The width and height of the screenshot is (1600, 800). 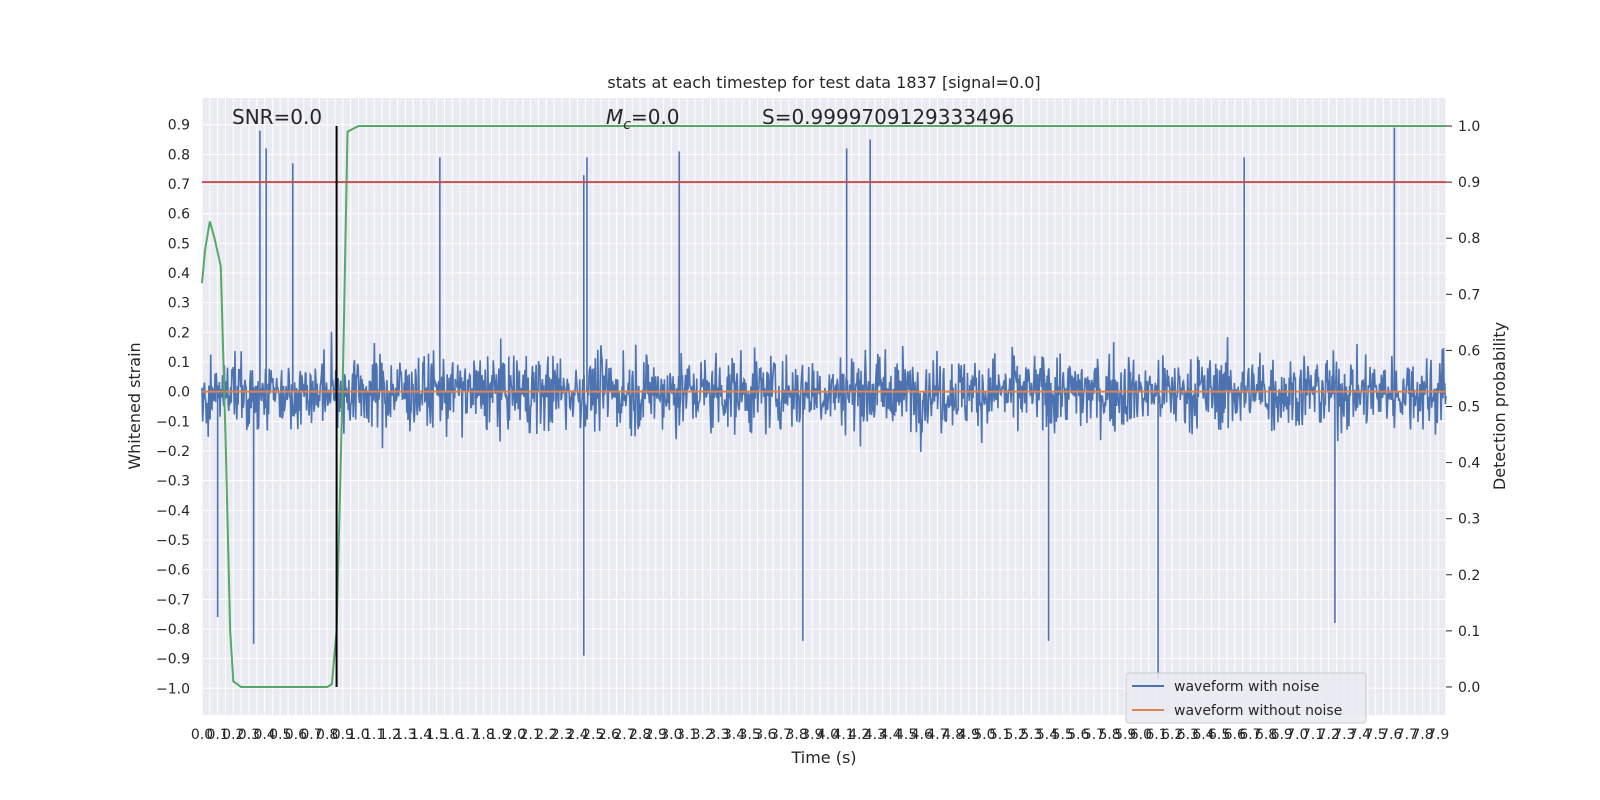 I want to click on x-tick-label: 5.2, so click(x=1016, y=735).